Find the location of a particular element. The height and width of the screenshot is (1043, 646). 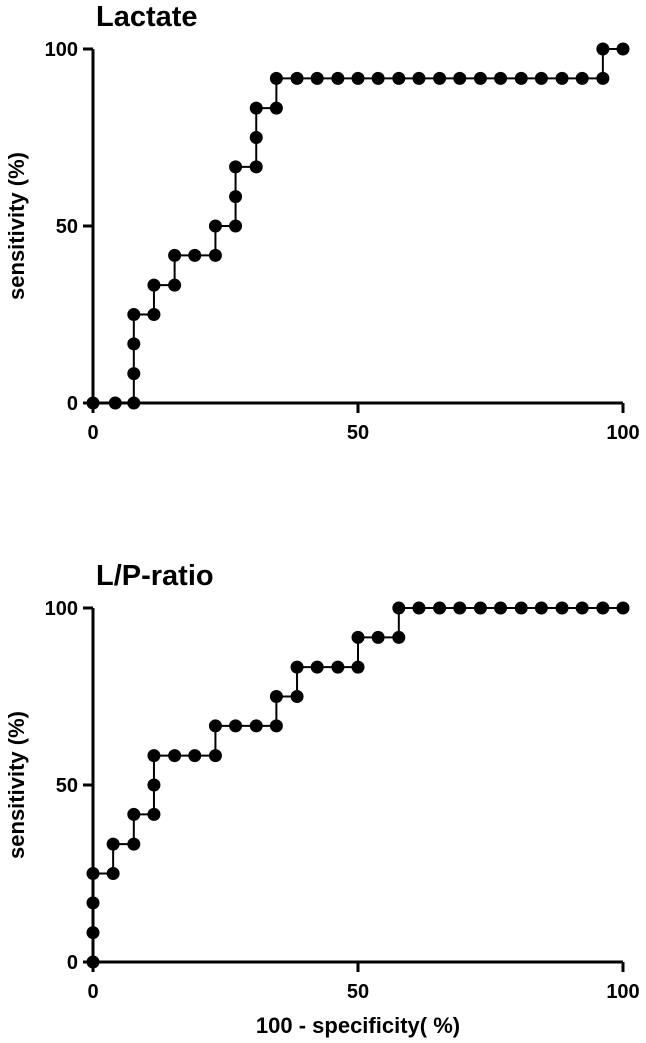

lp-ratio-y-axis-label: sensitivity (%) is located at coordinates (16, 785).